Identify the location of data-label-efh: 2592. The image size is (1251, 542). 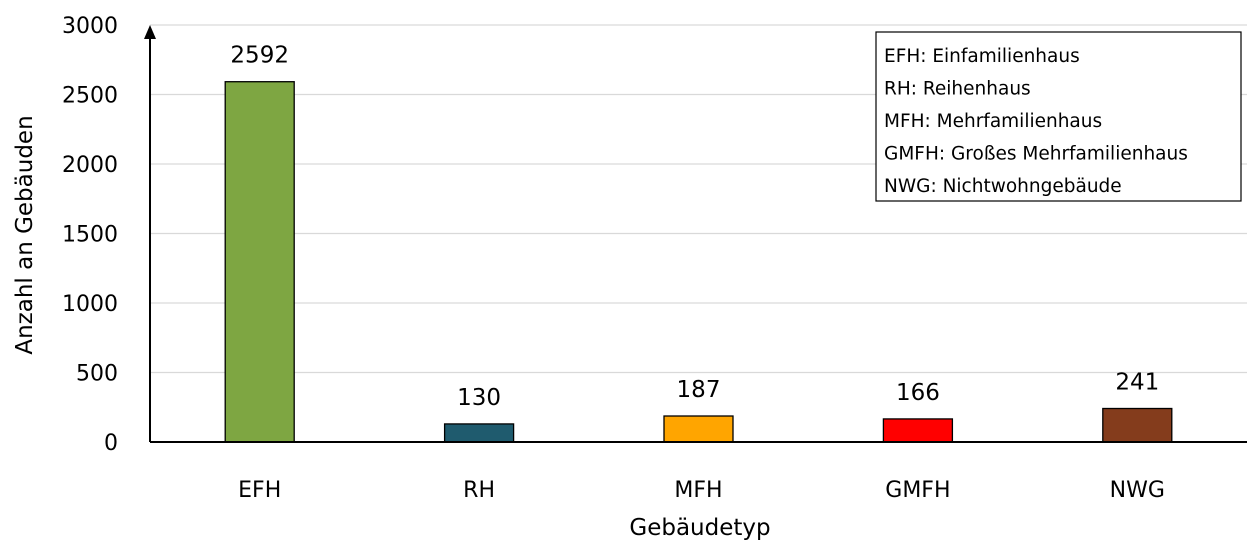
(259, 56).